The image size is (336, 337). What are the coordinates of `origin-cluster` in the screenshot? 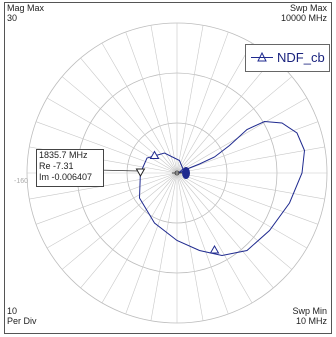 It's located at (186, 173).